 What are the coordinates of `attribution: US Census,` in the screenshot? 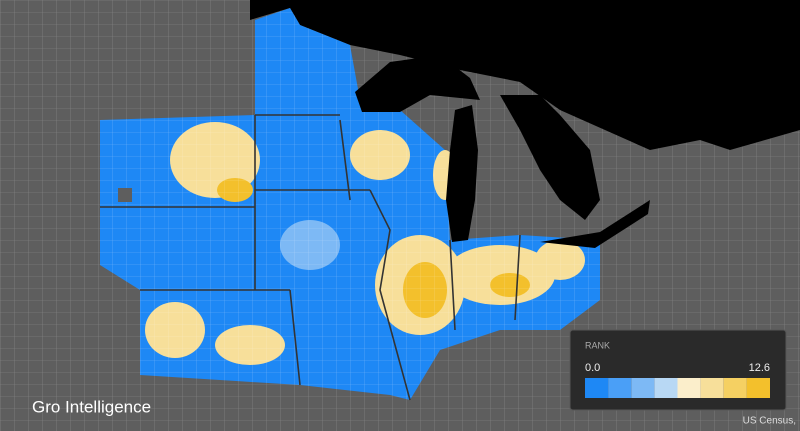 It's located at (769, 421).